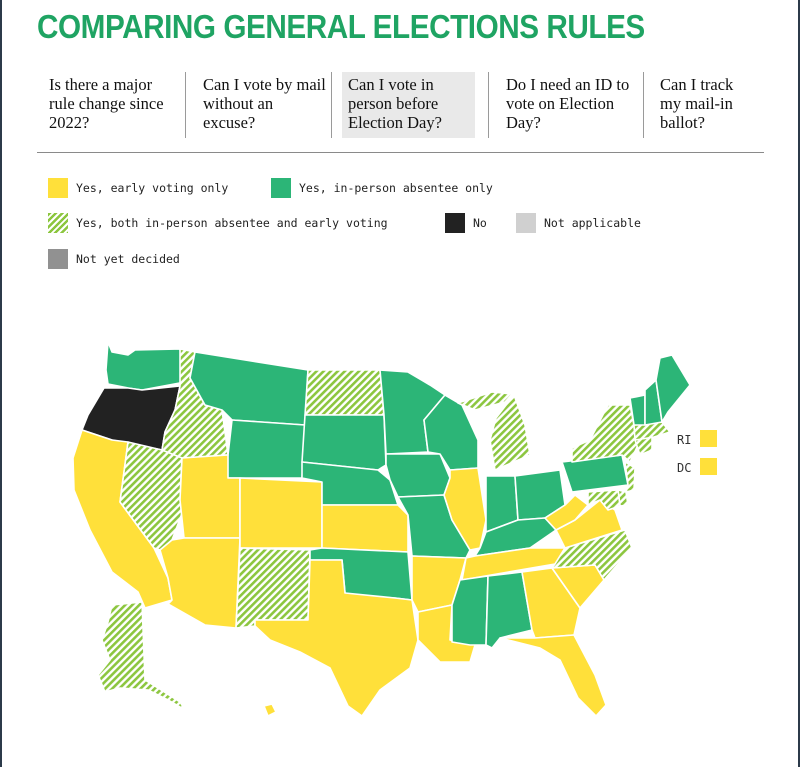 This screenshot has width=800, height=767. I want to click on tab-rule-change: Is there a major rule change since 2022?, so click(106, 103).